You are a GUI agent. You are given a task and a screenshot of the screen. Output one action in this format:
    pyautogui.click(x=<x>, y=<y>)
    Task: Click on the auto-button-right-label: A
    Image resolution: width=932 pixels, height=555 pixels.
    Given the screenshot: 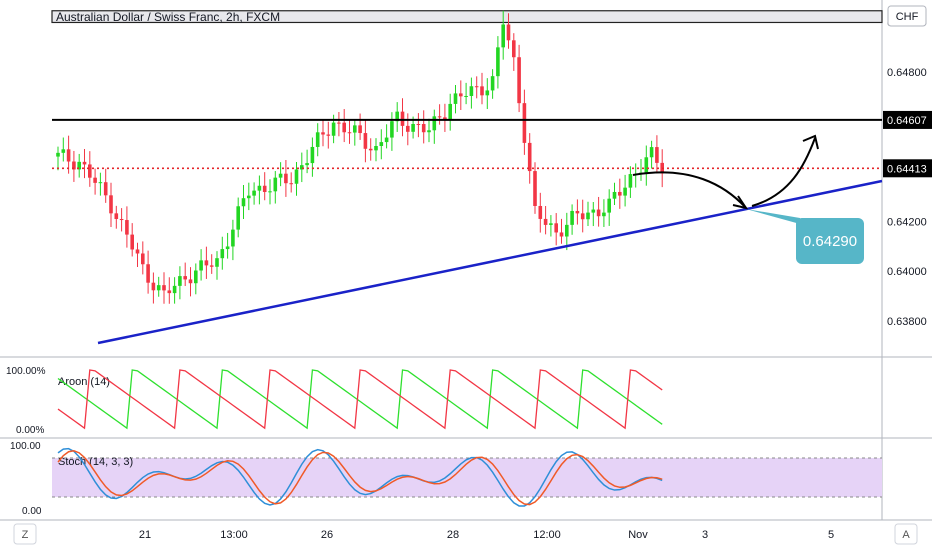 What is the action you would take?
    pyautogui.click(x=906, y=535)
    